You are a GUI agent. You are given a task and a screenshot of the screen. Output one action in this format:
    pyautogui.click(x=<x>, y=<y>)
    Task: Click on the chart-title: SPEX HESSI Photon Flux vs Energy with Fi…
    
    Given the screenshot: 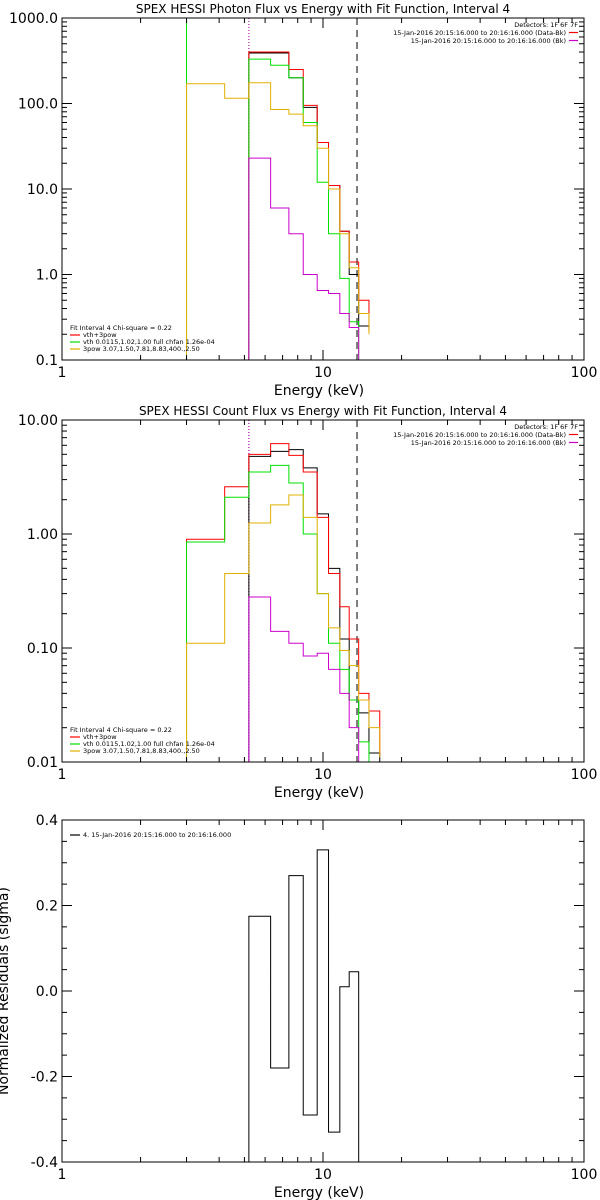 What is the action you would take?
    pyautogui.click(x=323, y=9)
    